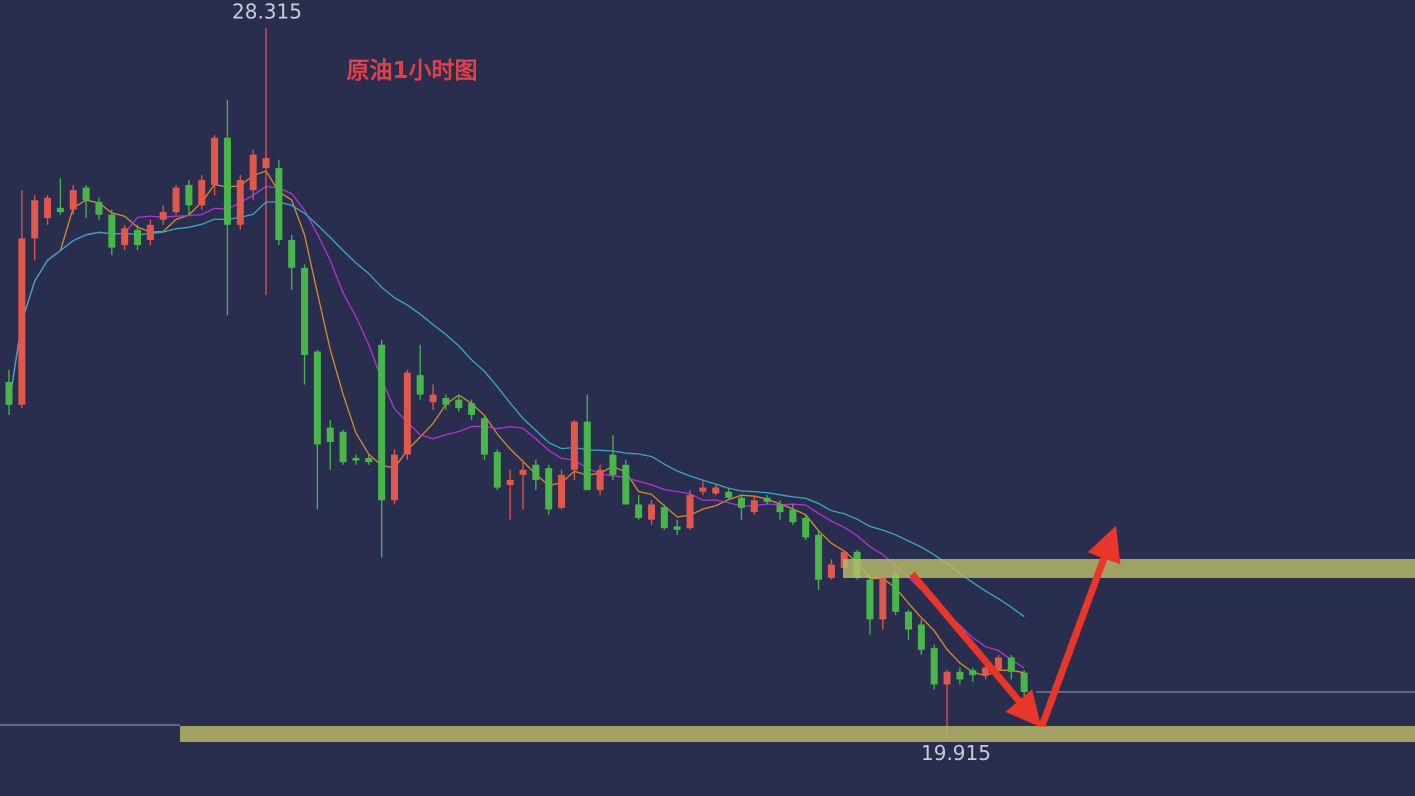 The image size is (1415, 796). What do you see at coordinates (267, 11) in the screenshot?
I see `max-label: 28.315` at bounding box center [267, 11].